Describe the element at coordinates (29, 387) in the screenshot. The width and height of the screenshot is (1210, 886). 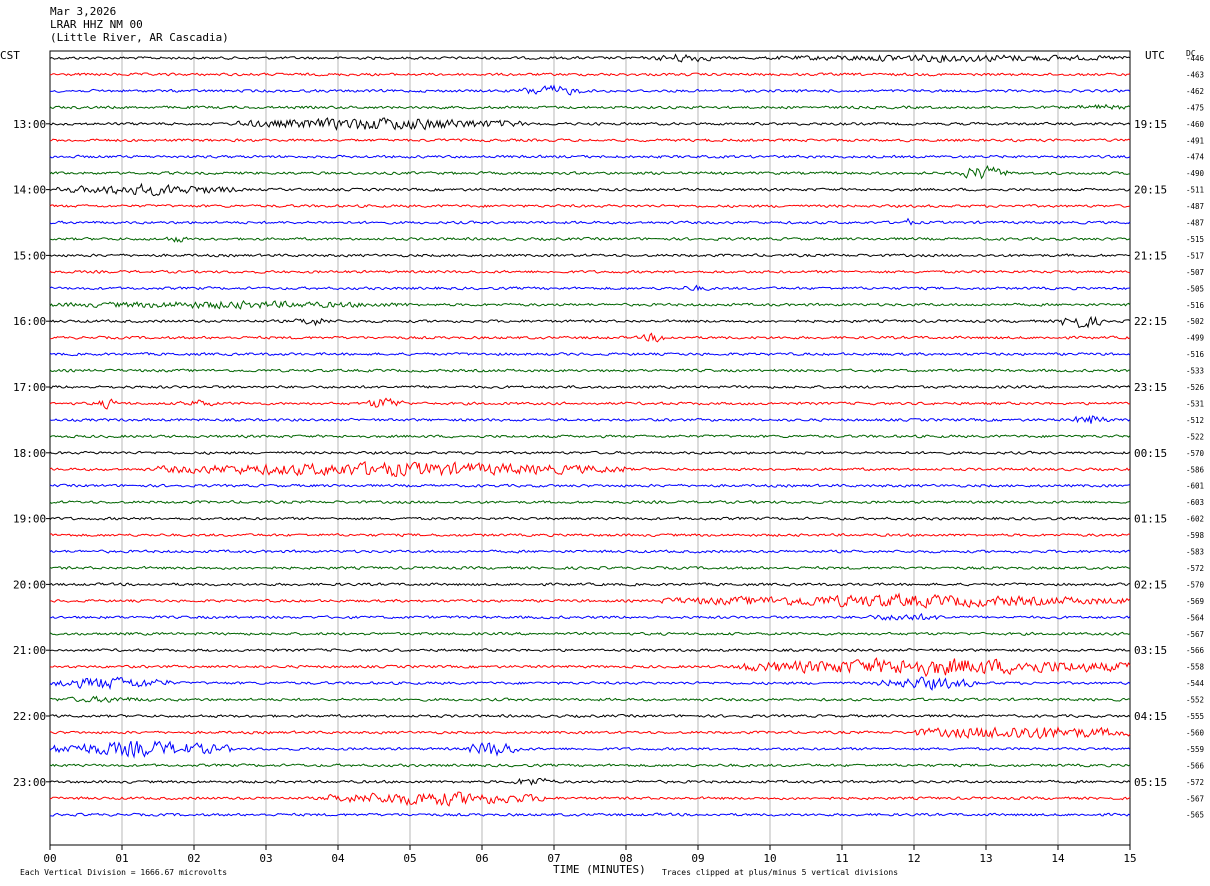
I see `cst-hour-label: 17:00` at that location.